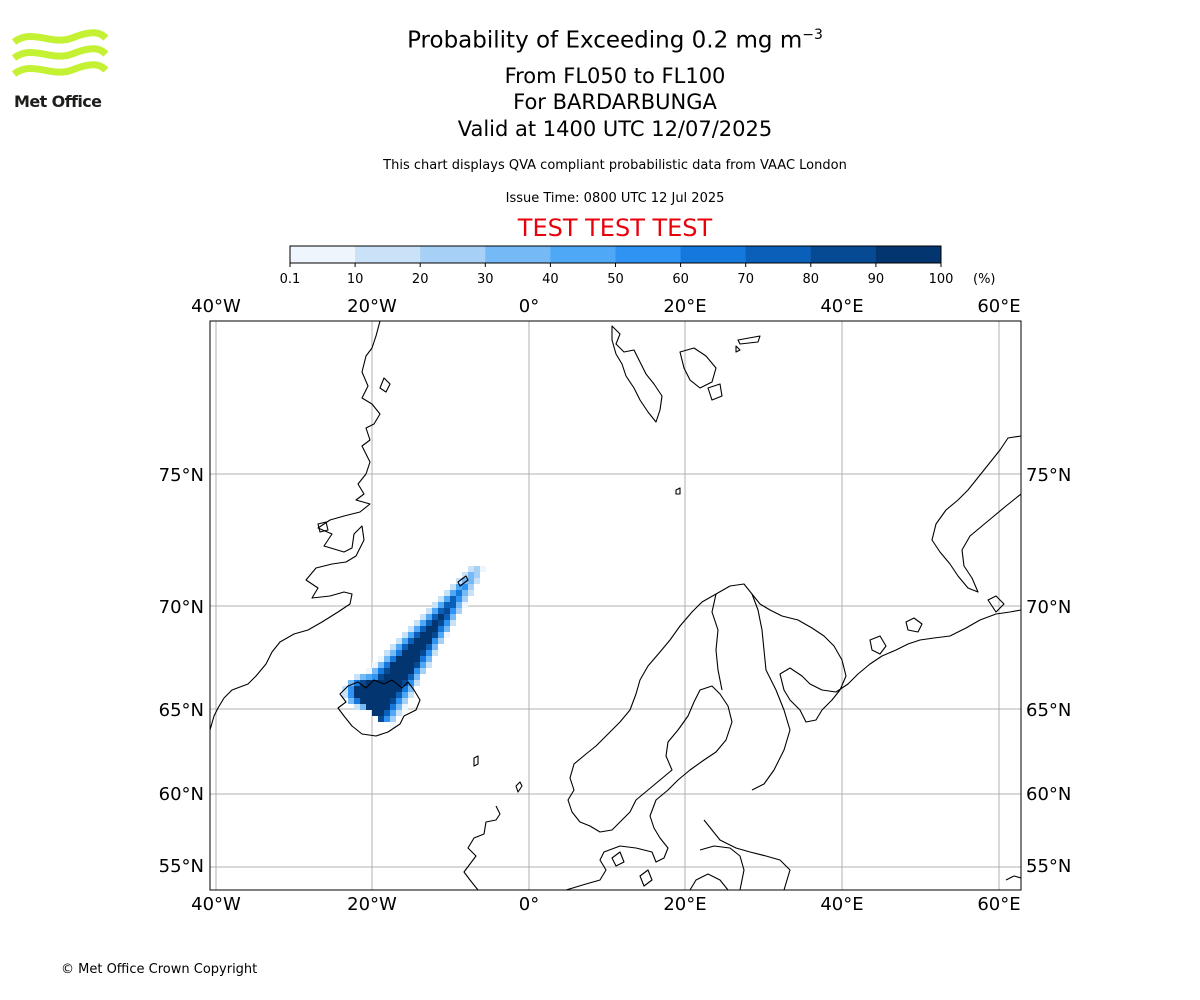  What do you see at coordinates (841, 306) in the screenshot?
I see `lon-label: 40°E` at bounding box center [841, 306].